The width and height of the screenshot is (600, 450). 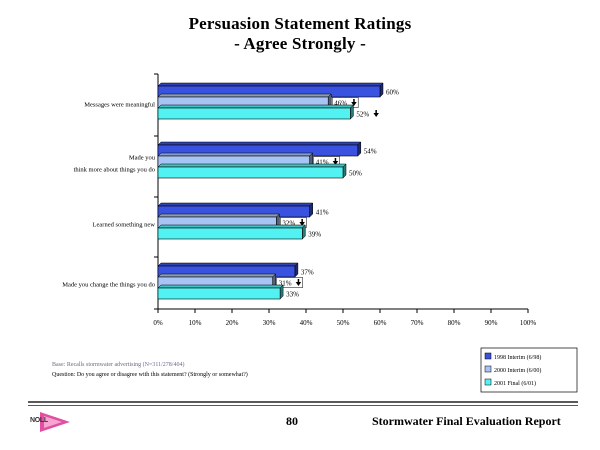 I want to click on company-logo: NOLL, so click(x=55, y=422).